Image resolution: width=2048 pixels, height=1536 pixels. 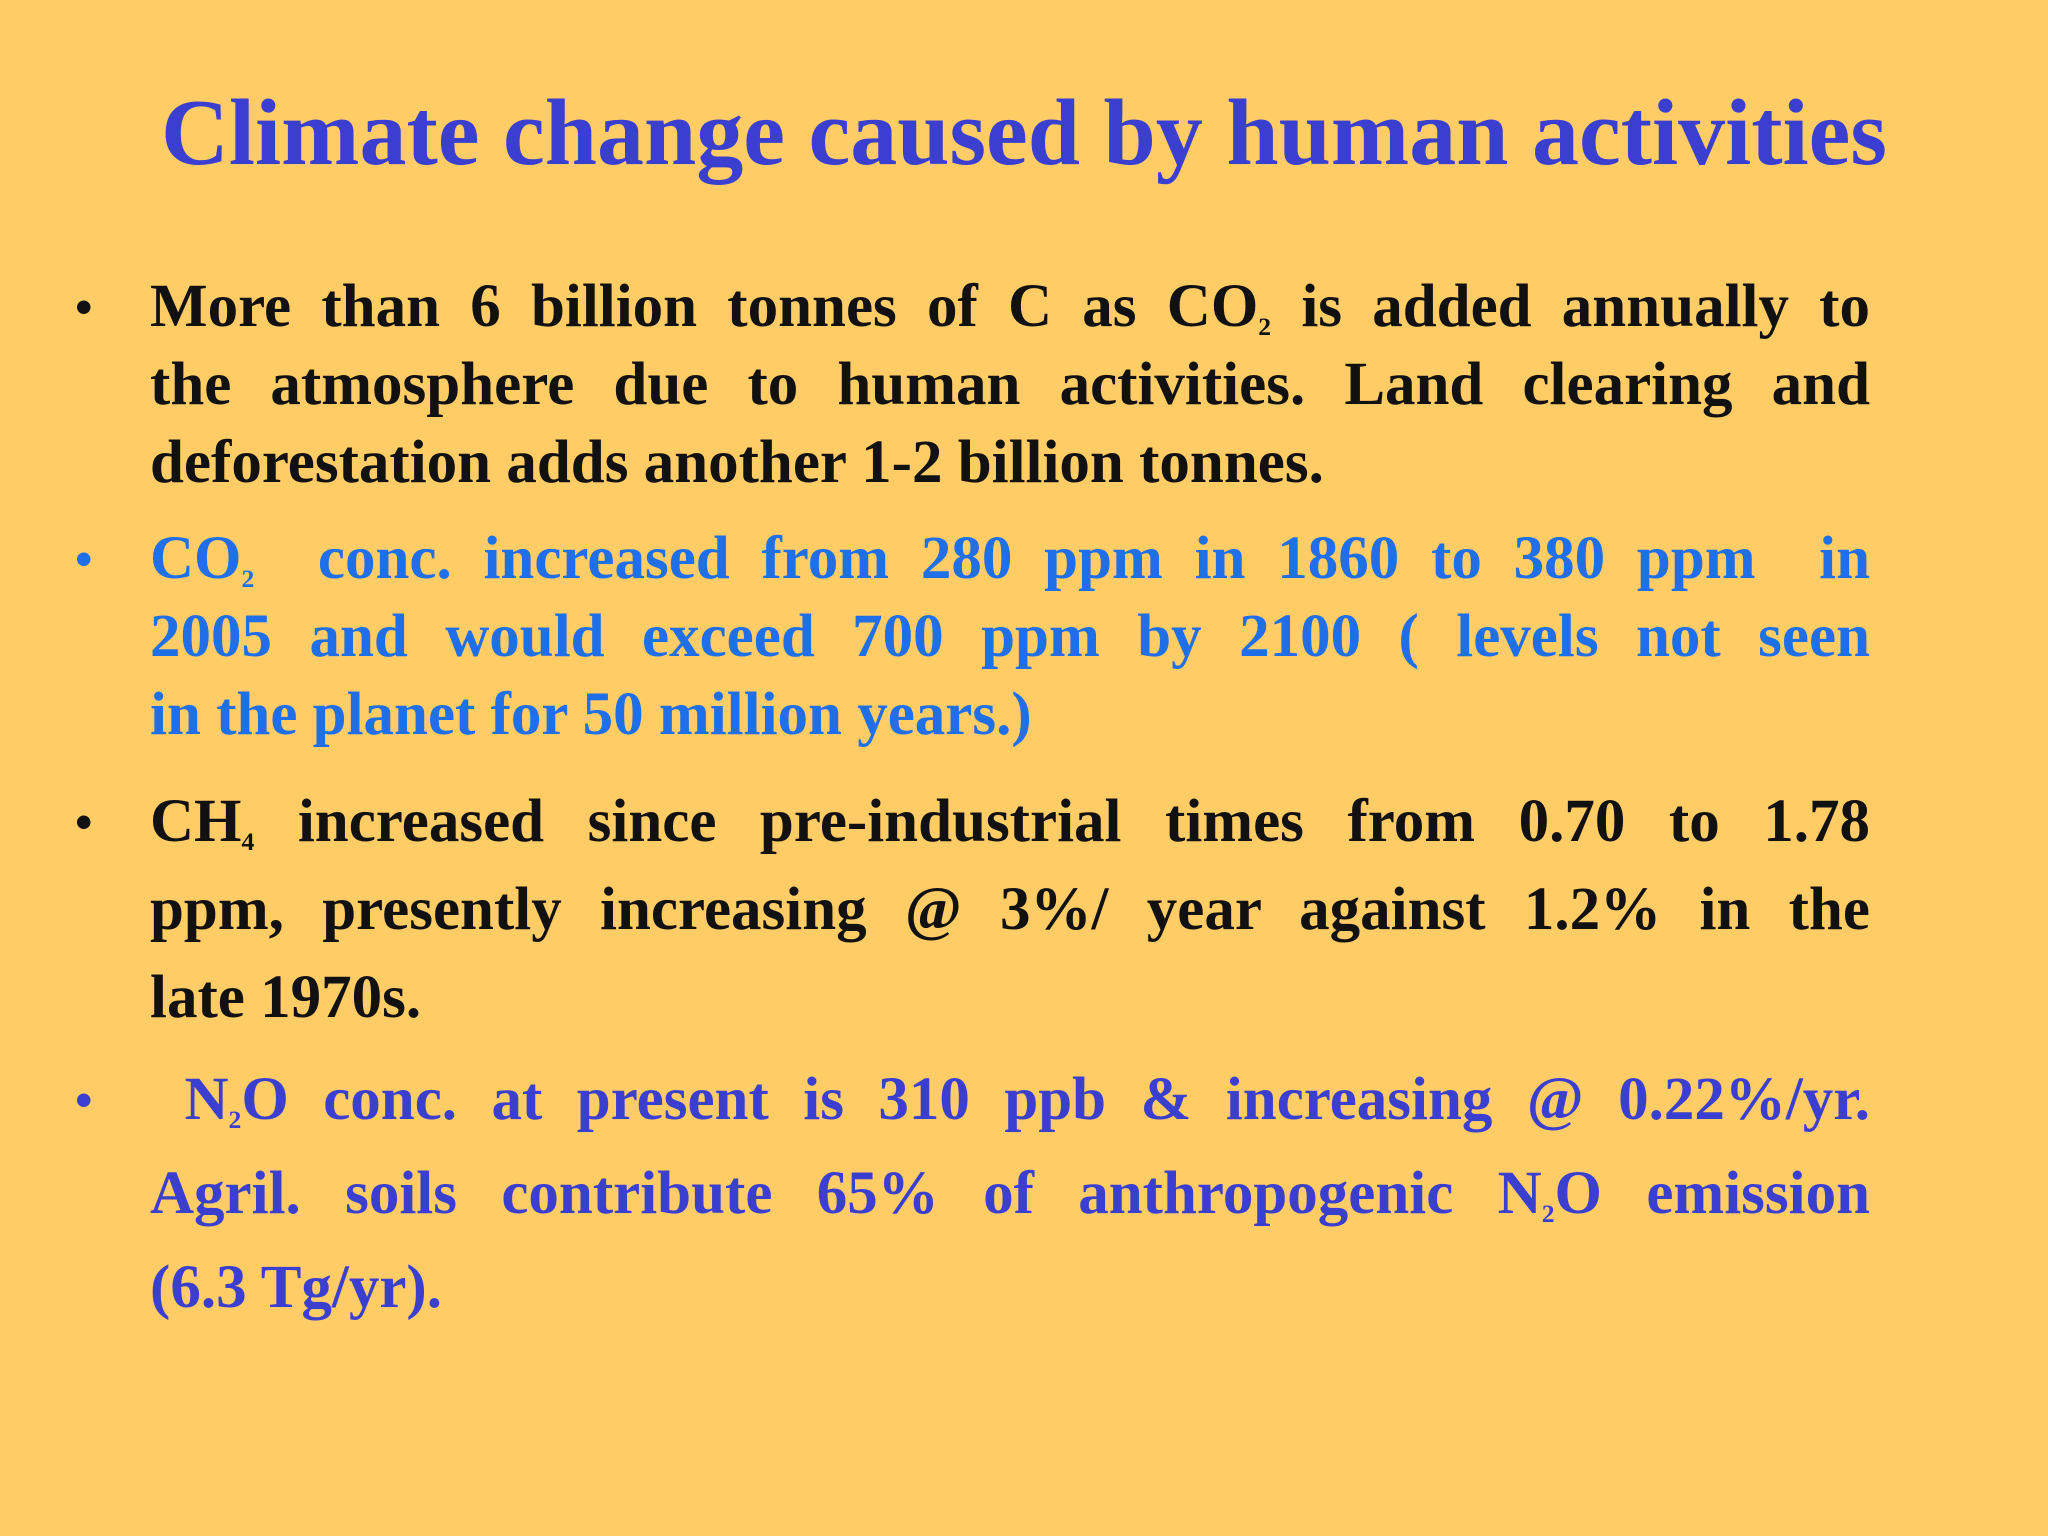 What do you see at coordinates (591, 714) in the screenshot?
I see `bullet-line: in the planet for 50 million years.)` at bounding box center [591, 714].